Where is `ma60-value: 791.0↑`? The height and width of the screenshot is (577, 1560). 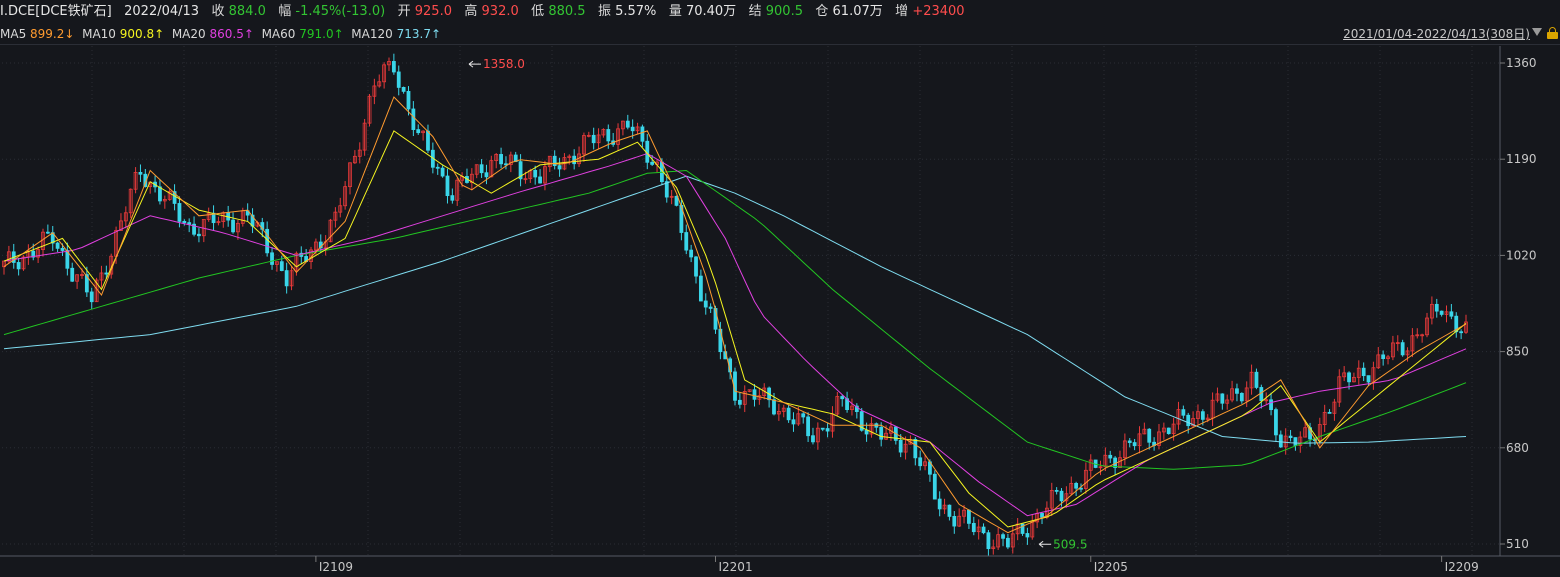 ma60-value: 791.0↑ is located at coordinates (321, 34).